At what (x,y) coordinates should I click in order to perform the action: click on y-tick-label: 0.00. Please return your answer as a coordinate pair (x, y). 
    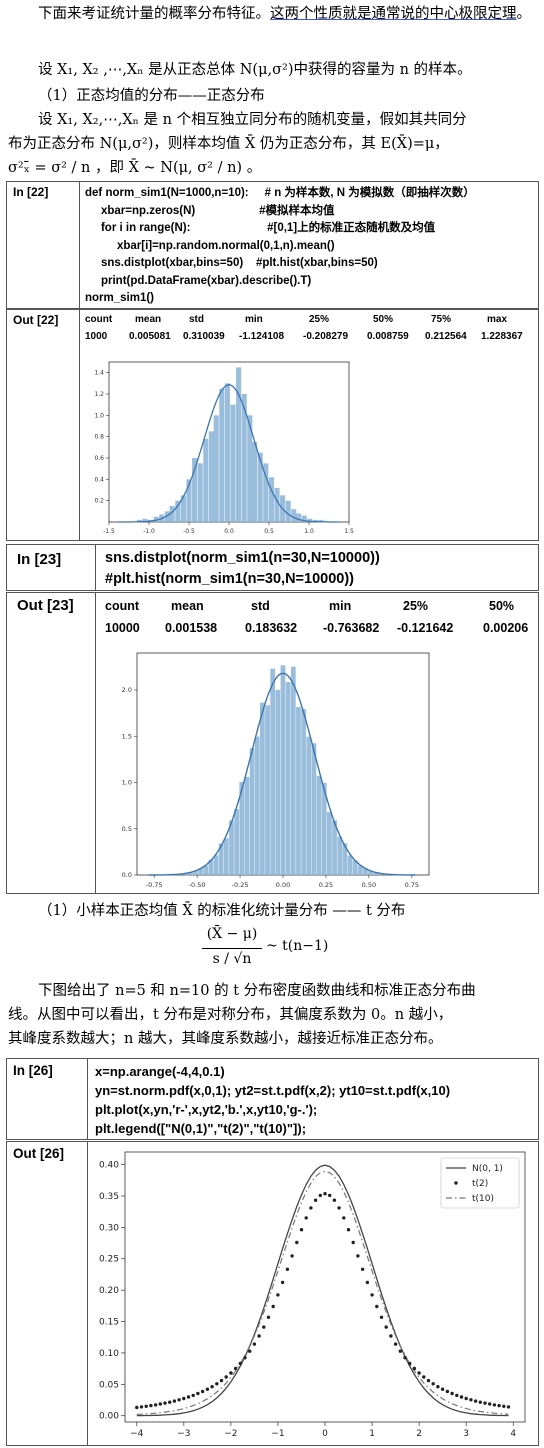
    Looking at the image, I should click on (109, 1417).